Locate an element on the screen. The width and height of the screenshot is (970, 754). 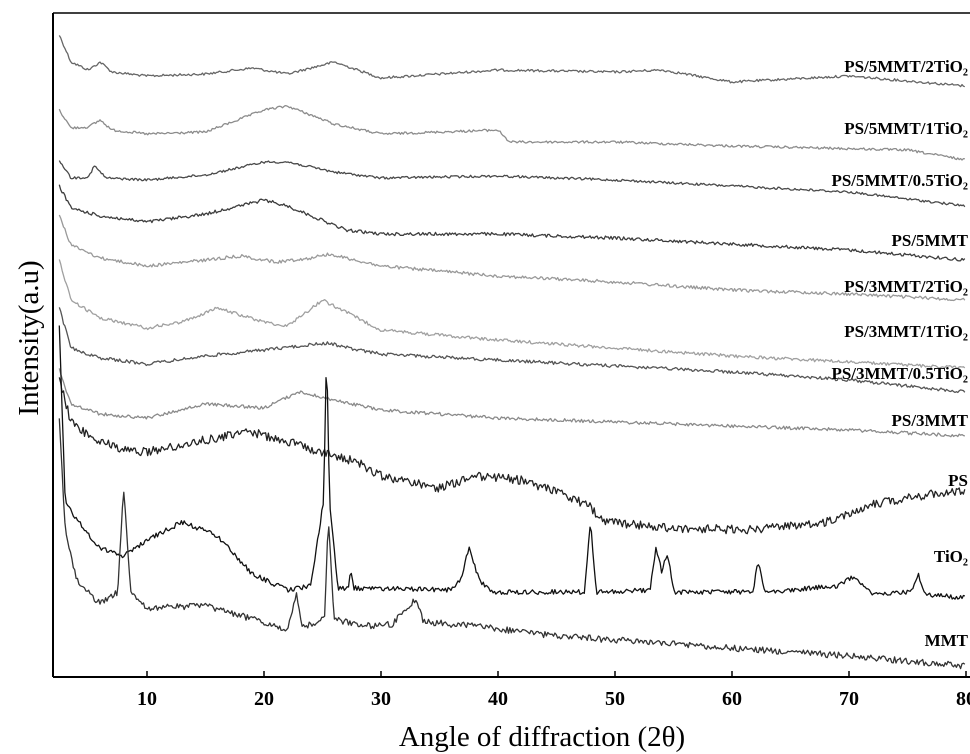
series-line-ps-3mmt-2tio2 is located at coordinates (512, 258).